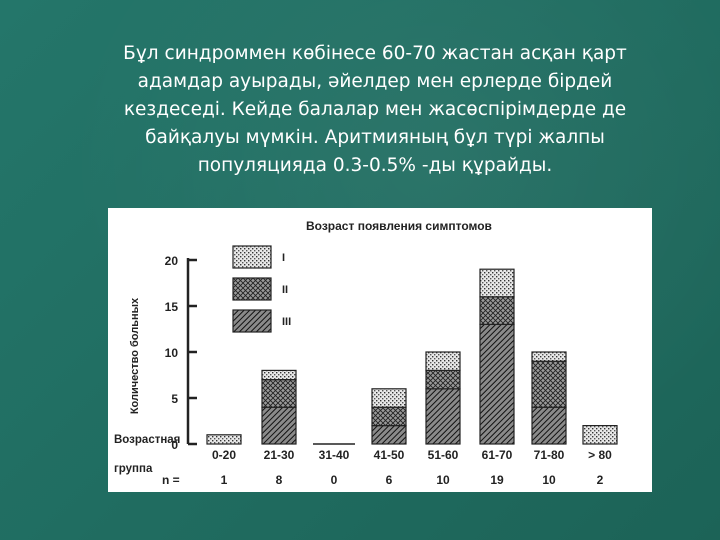  What do you see at coordinates (171, 480) in the screenshot?
I see `n-label: n =` at bounding box center [171, 480].